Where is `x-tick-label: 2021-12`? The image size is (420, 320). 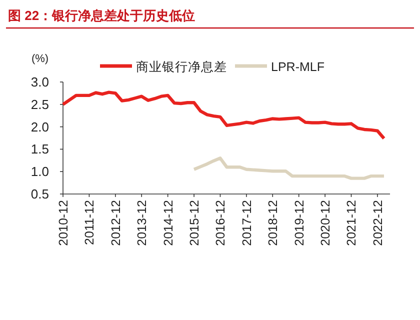
x-tick-label: 2021-12 is located at coordinates (351, 223).